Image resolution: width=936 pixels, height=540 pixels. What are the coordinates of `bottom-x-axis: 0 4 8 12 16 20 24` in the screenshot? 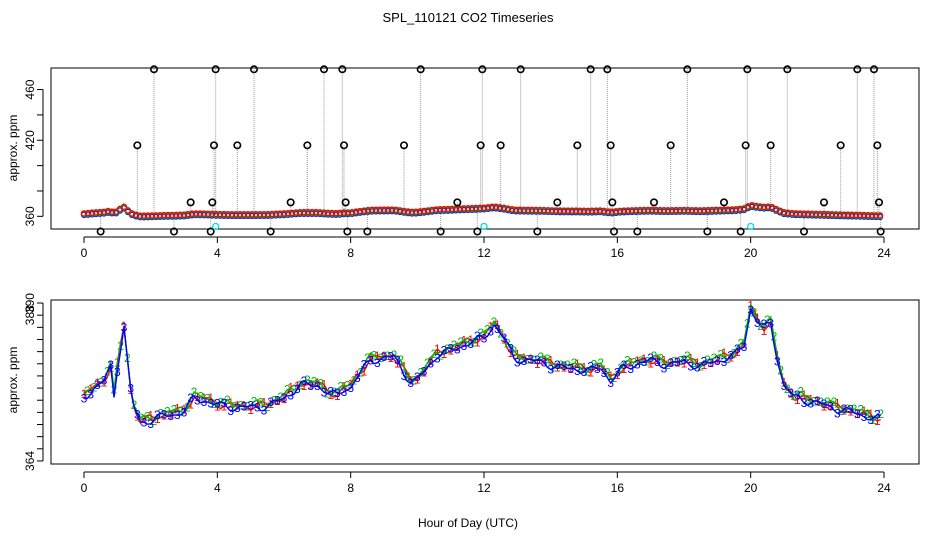 It's located at (486, 483).